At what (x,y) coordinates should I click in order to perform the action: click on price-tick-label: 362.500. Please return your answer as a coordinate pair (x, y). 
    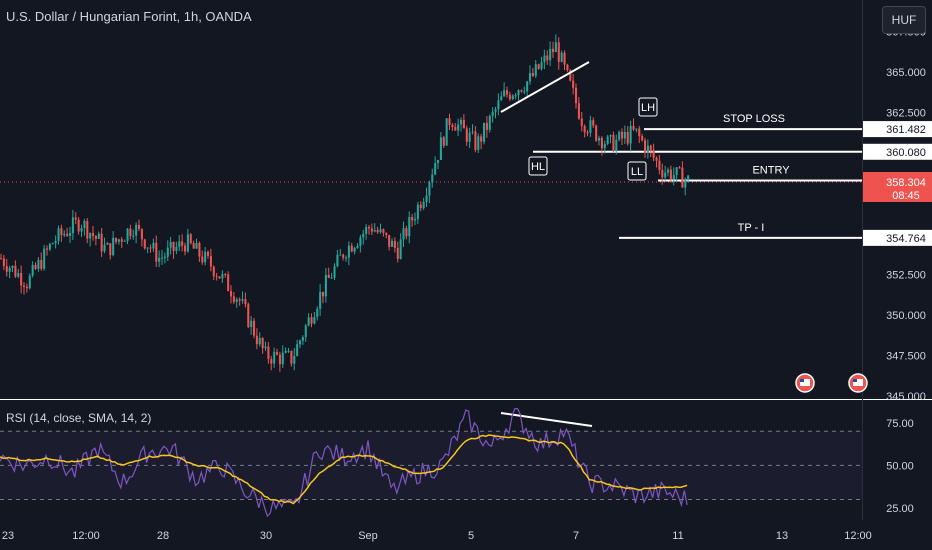
    Looking at the image, I should click on (906, 114).